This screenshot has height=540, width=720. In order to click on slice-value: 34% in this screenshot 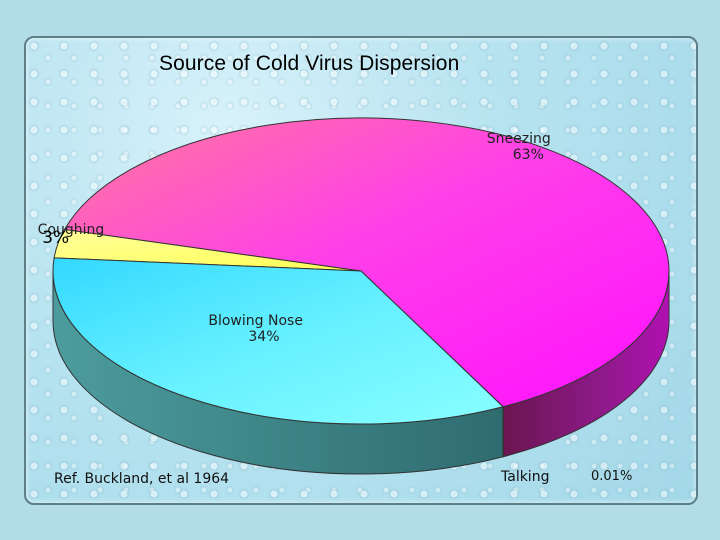, I will do `click(264, 337)`.